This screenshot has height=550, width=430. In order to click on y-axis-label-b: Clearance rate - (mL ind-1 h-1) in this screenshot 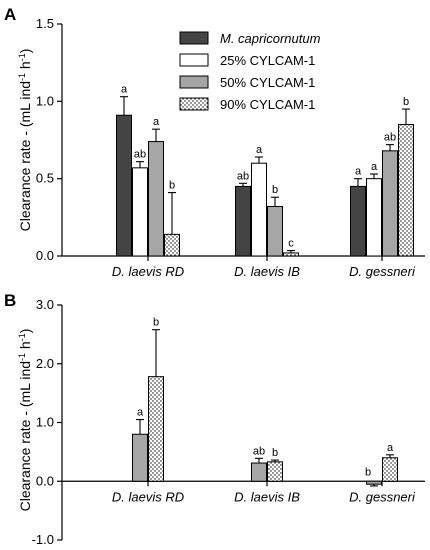, I will do `click(25, 420)`.